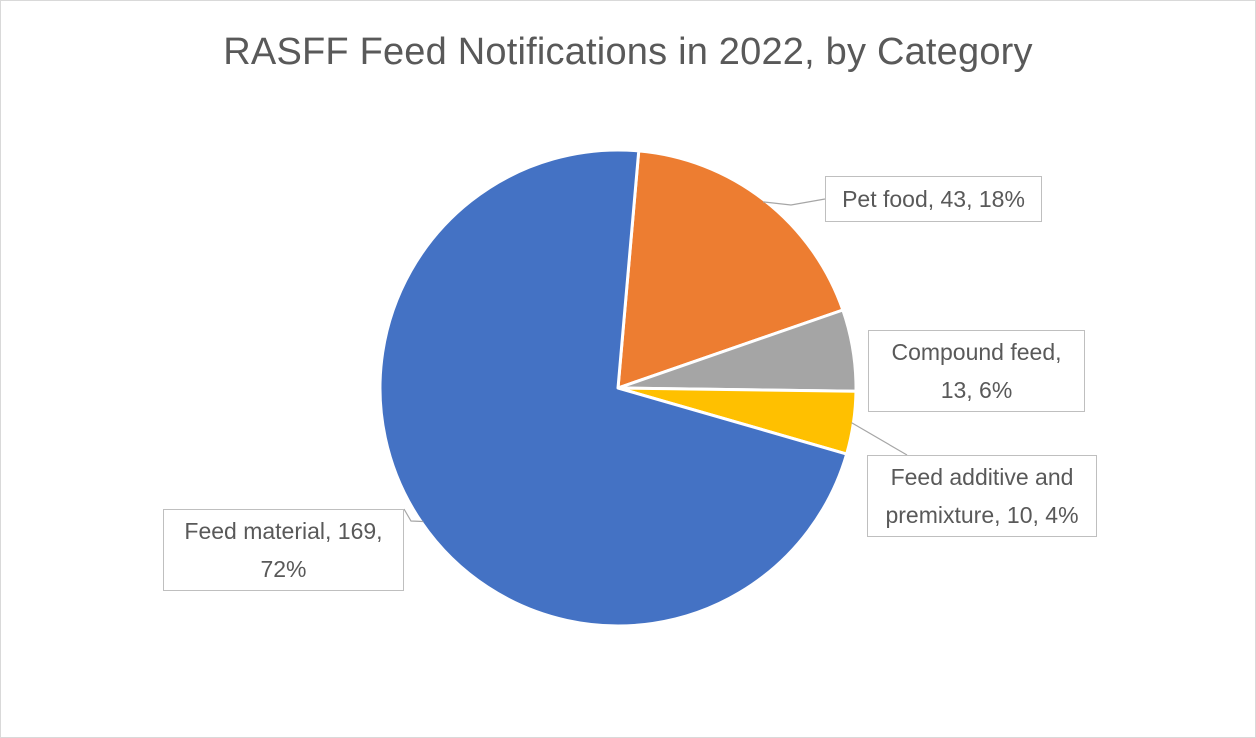  What do you see at coordinates (413, 515) in the screenshot?
I see `leader-line-feed-material` at bounding box center [413, 515].